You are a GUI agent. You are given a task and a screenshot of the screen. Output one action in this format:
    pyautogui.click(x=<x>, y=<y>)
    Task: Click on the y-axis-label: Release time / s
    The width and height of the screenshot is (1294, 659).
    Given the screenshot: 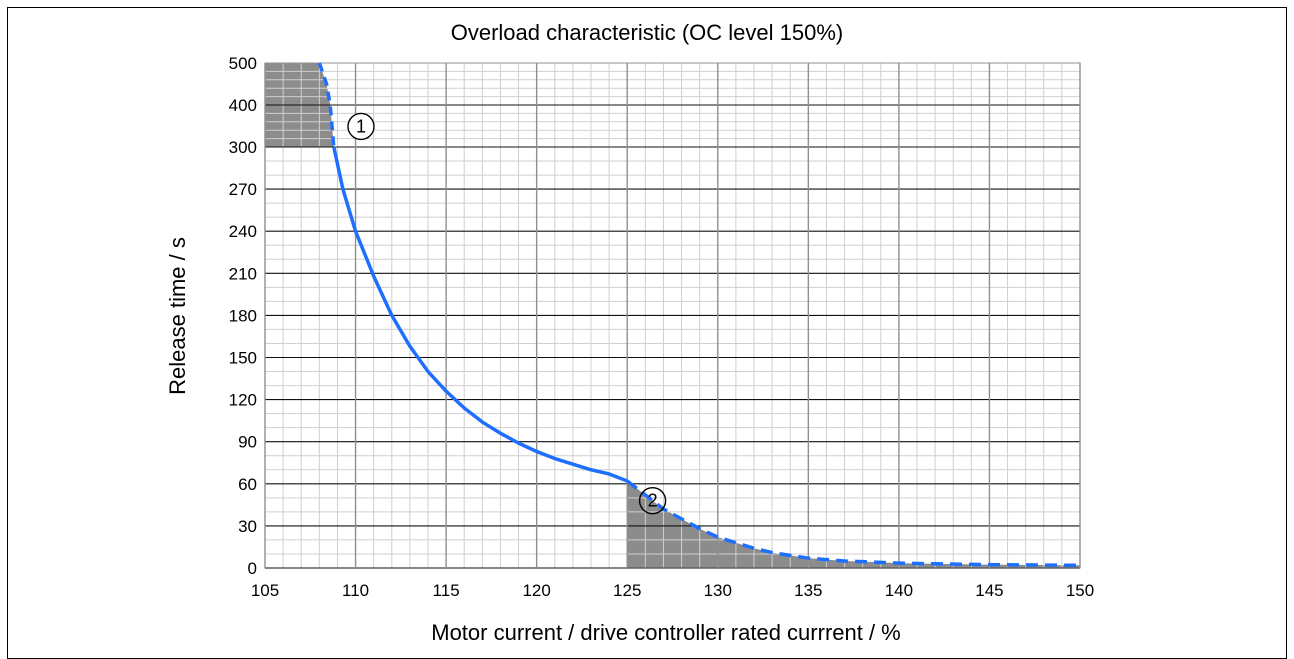 What is the action you would take?
    pyautogui.click(x=177, y=316)
    